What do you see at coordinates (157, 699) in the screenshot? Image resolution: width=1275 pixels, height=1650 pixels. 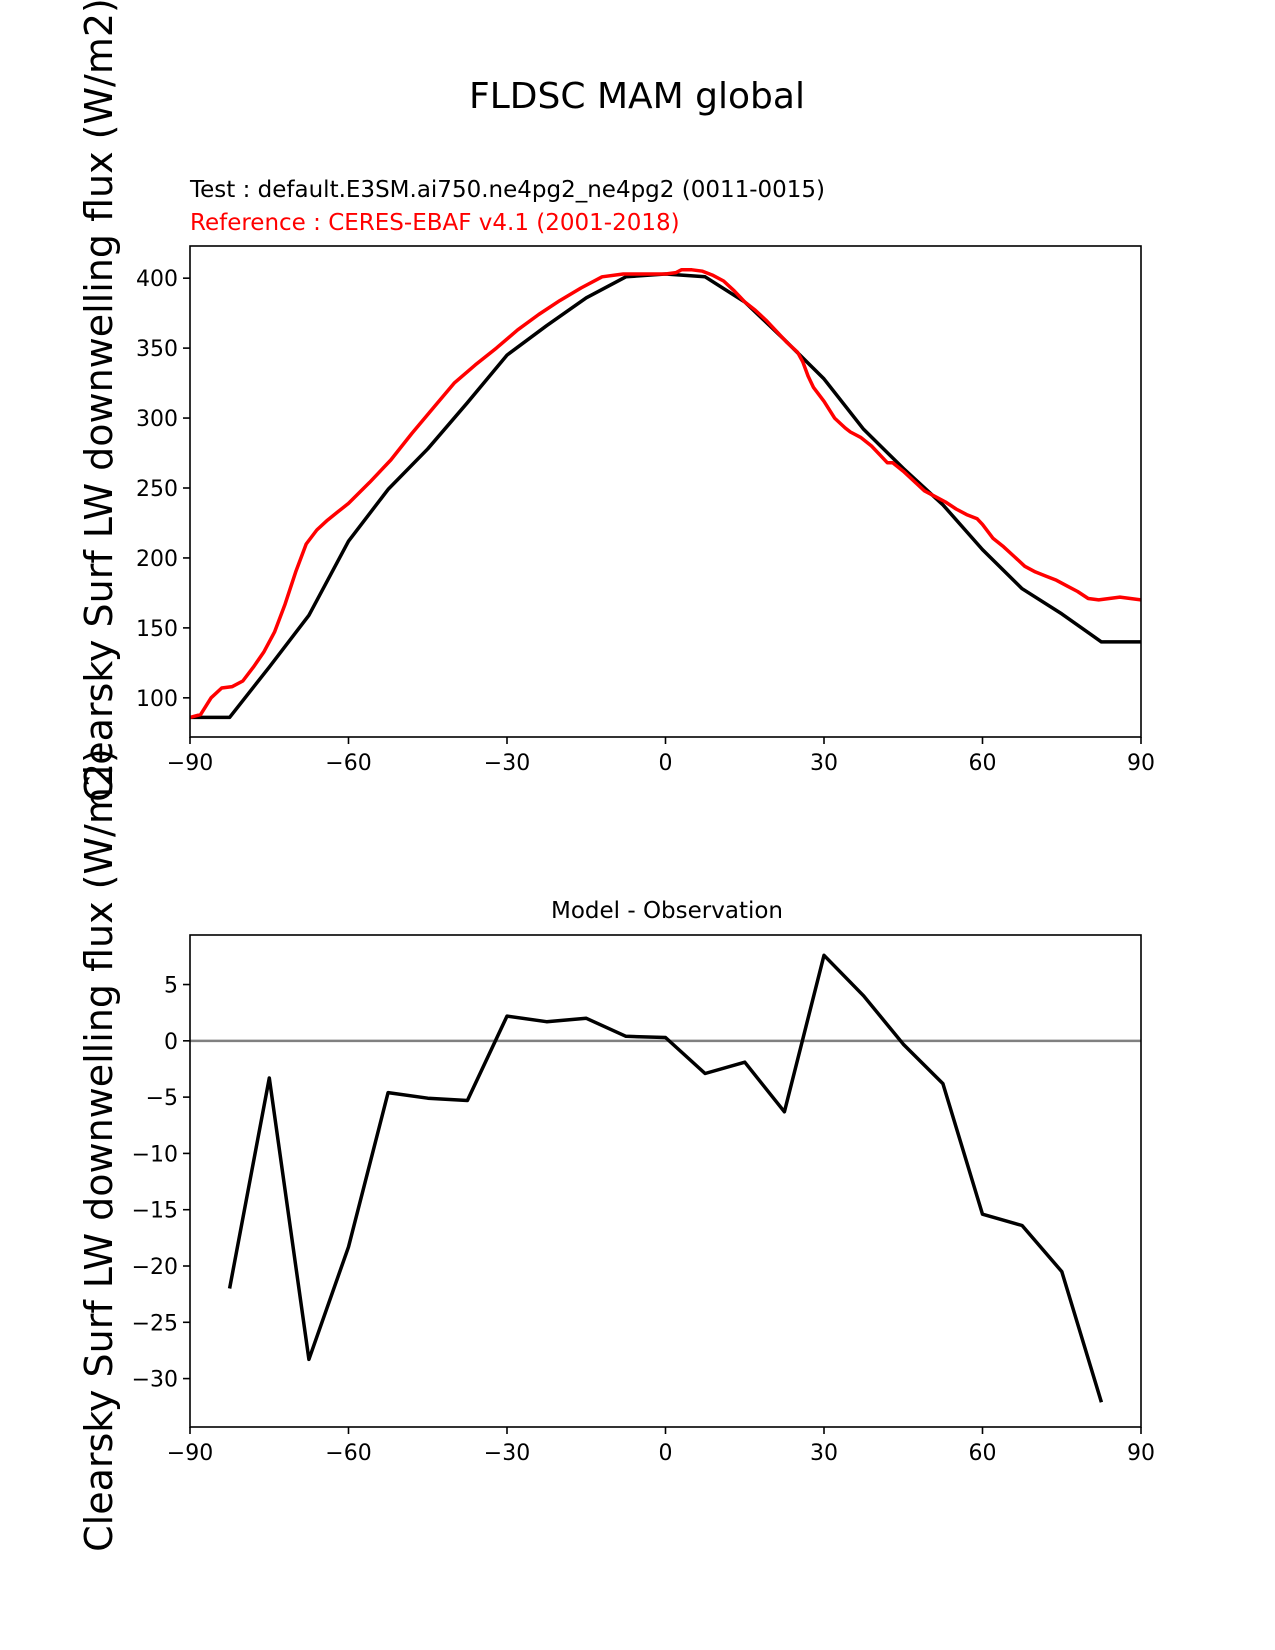 I see `top-ytick-label: 100` at bounding box center [157, 699].